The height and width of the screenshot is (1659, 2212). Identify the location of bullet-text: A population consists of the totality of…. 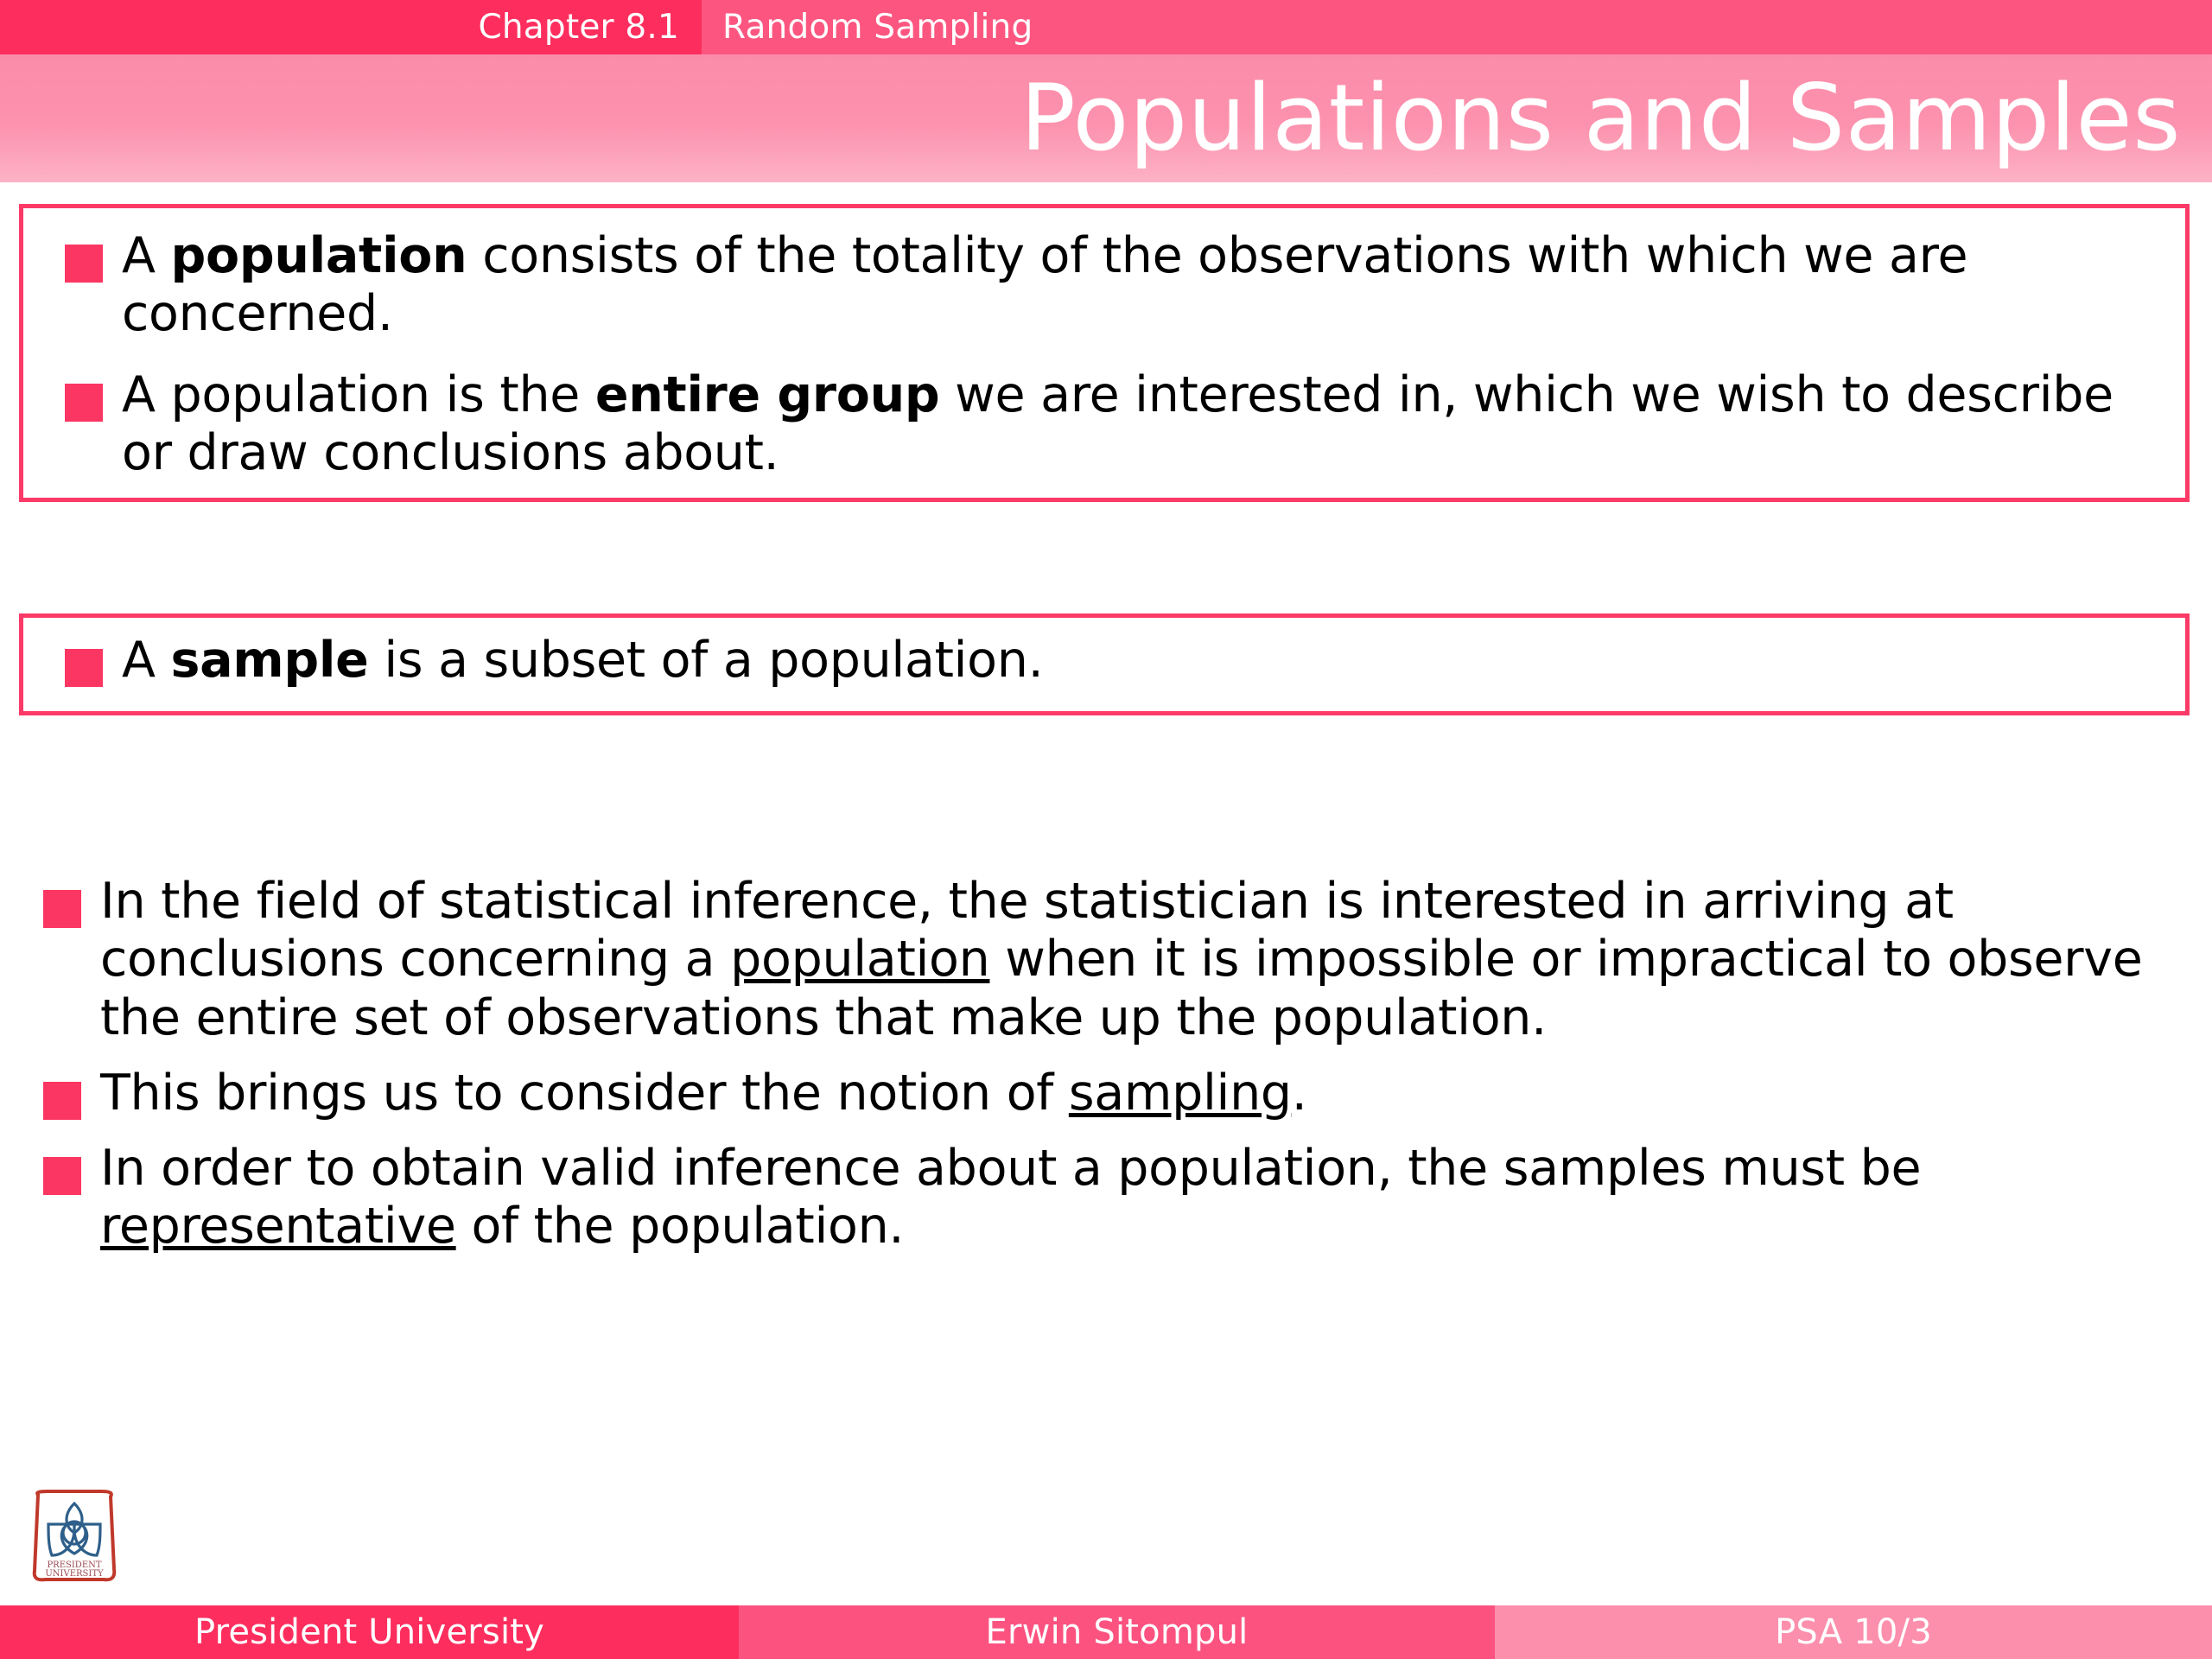
(1045, 285).